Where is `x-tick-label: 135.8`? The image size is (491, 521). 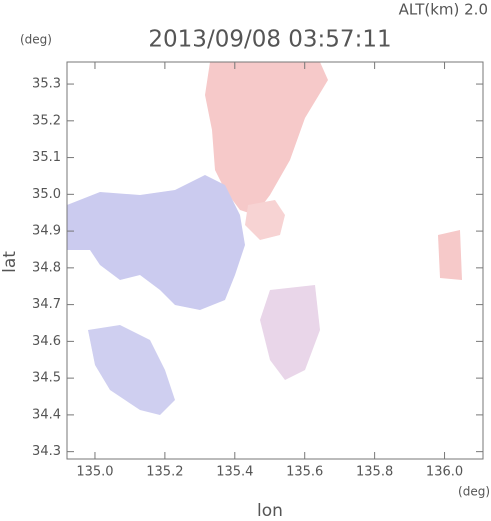
x-tick-label: 135.8 is located at coordinates (374, 472).